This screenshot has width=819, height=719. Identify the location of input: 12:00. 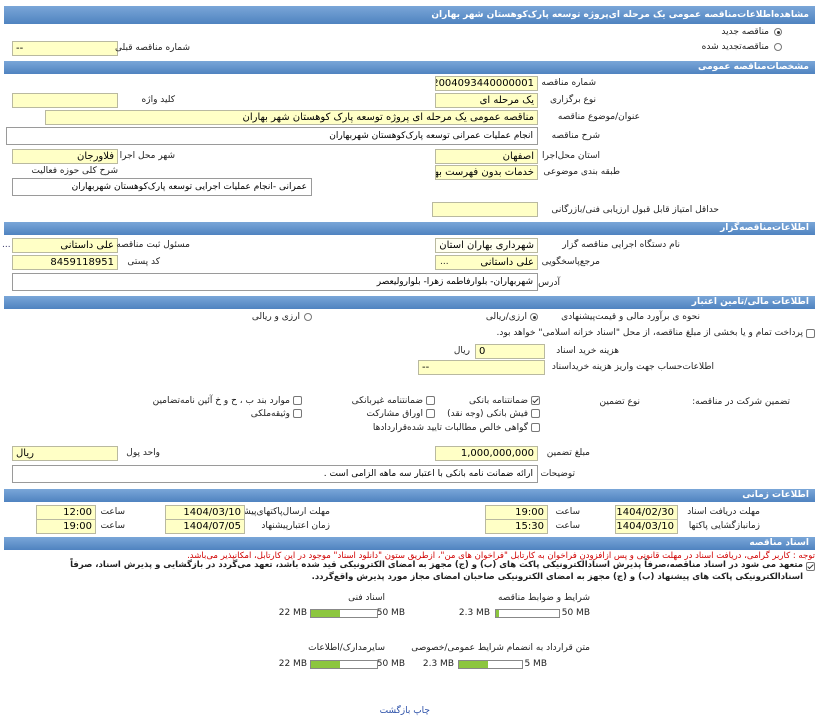
(66, 512).